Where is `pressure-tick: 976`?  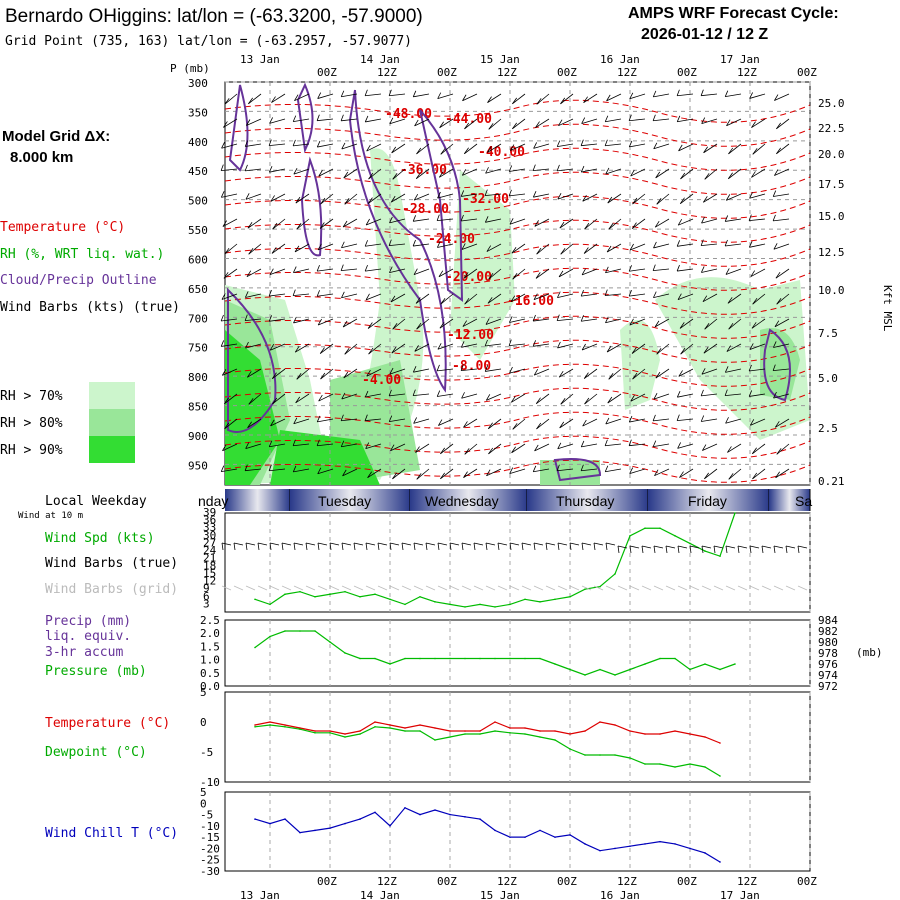
pressure-tick: 976 is located at coordinates (828, 664).